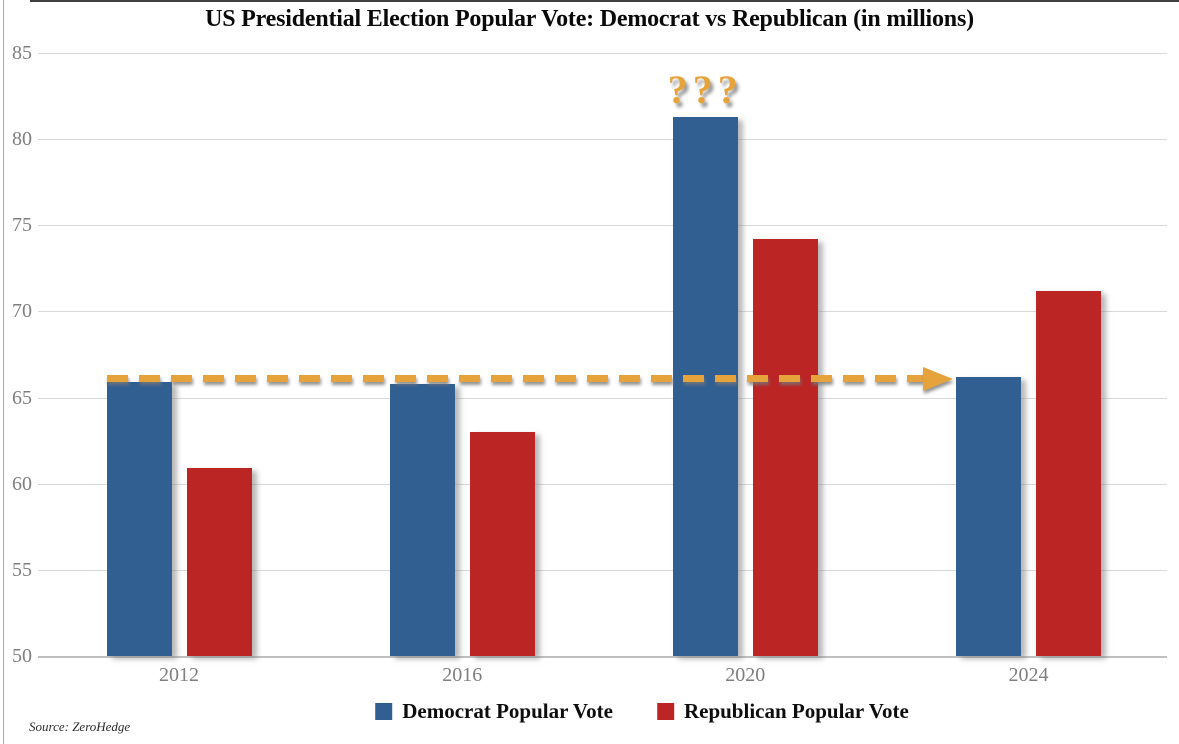 Image resolution: width=1179 pixels, height=744 pixels. What do you see at coordinates (796, 711) in the screenshot?
I see `legend-label-republican: Republican Popular Vote` at bounding box center [796, 711].